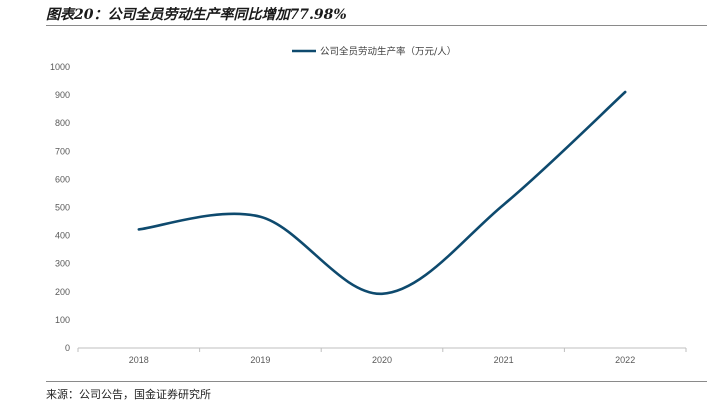 This screenshot has height=411, width=719. Describe the element at coordinates (62, 95) in the screenshot. I see `y-tick-label: 900` at that location.